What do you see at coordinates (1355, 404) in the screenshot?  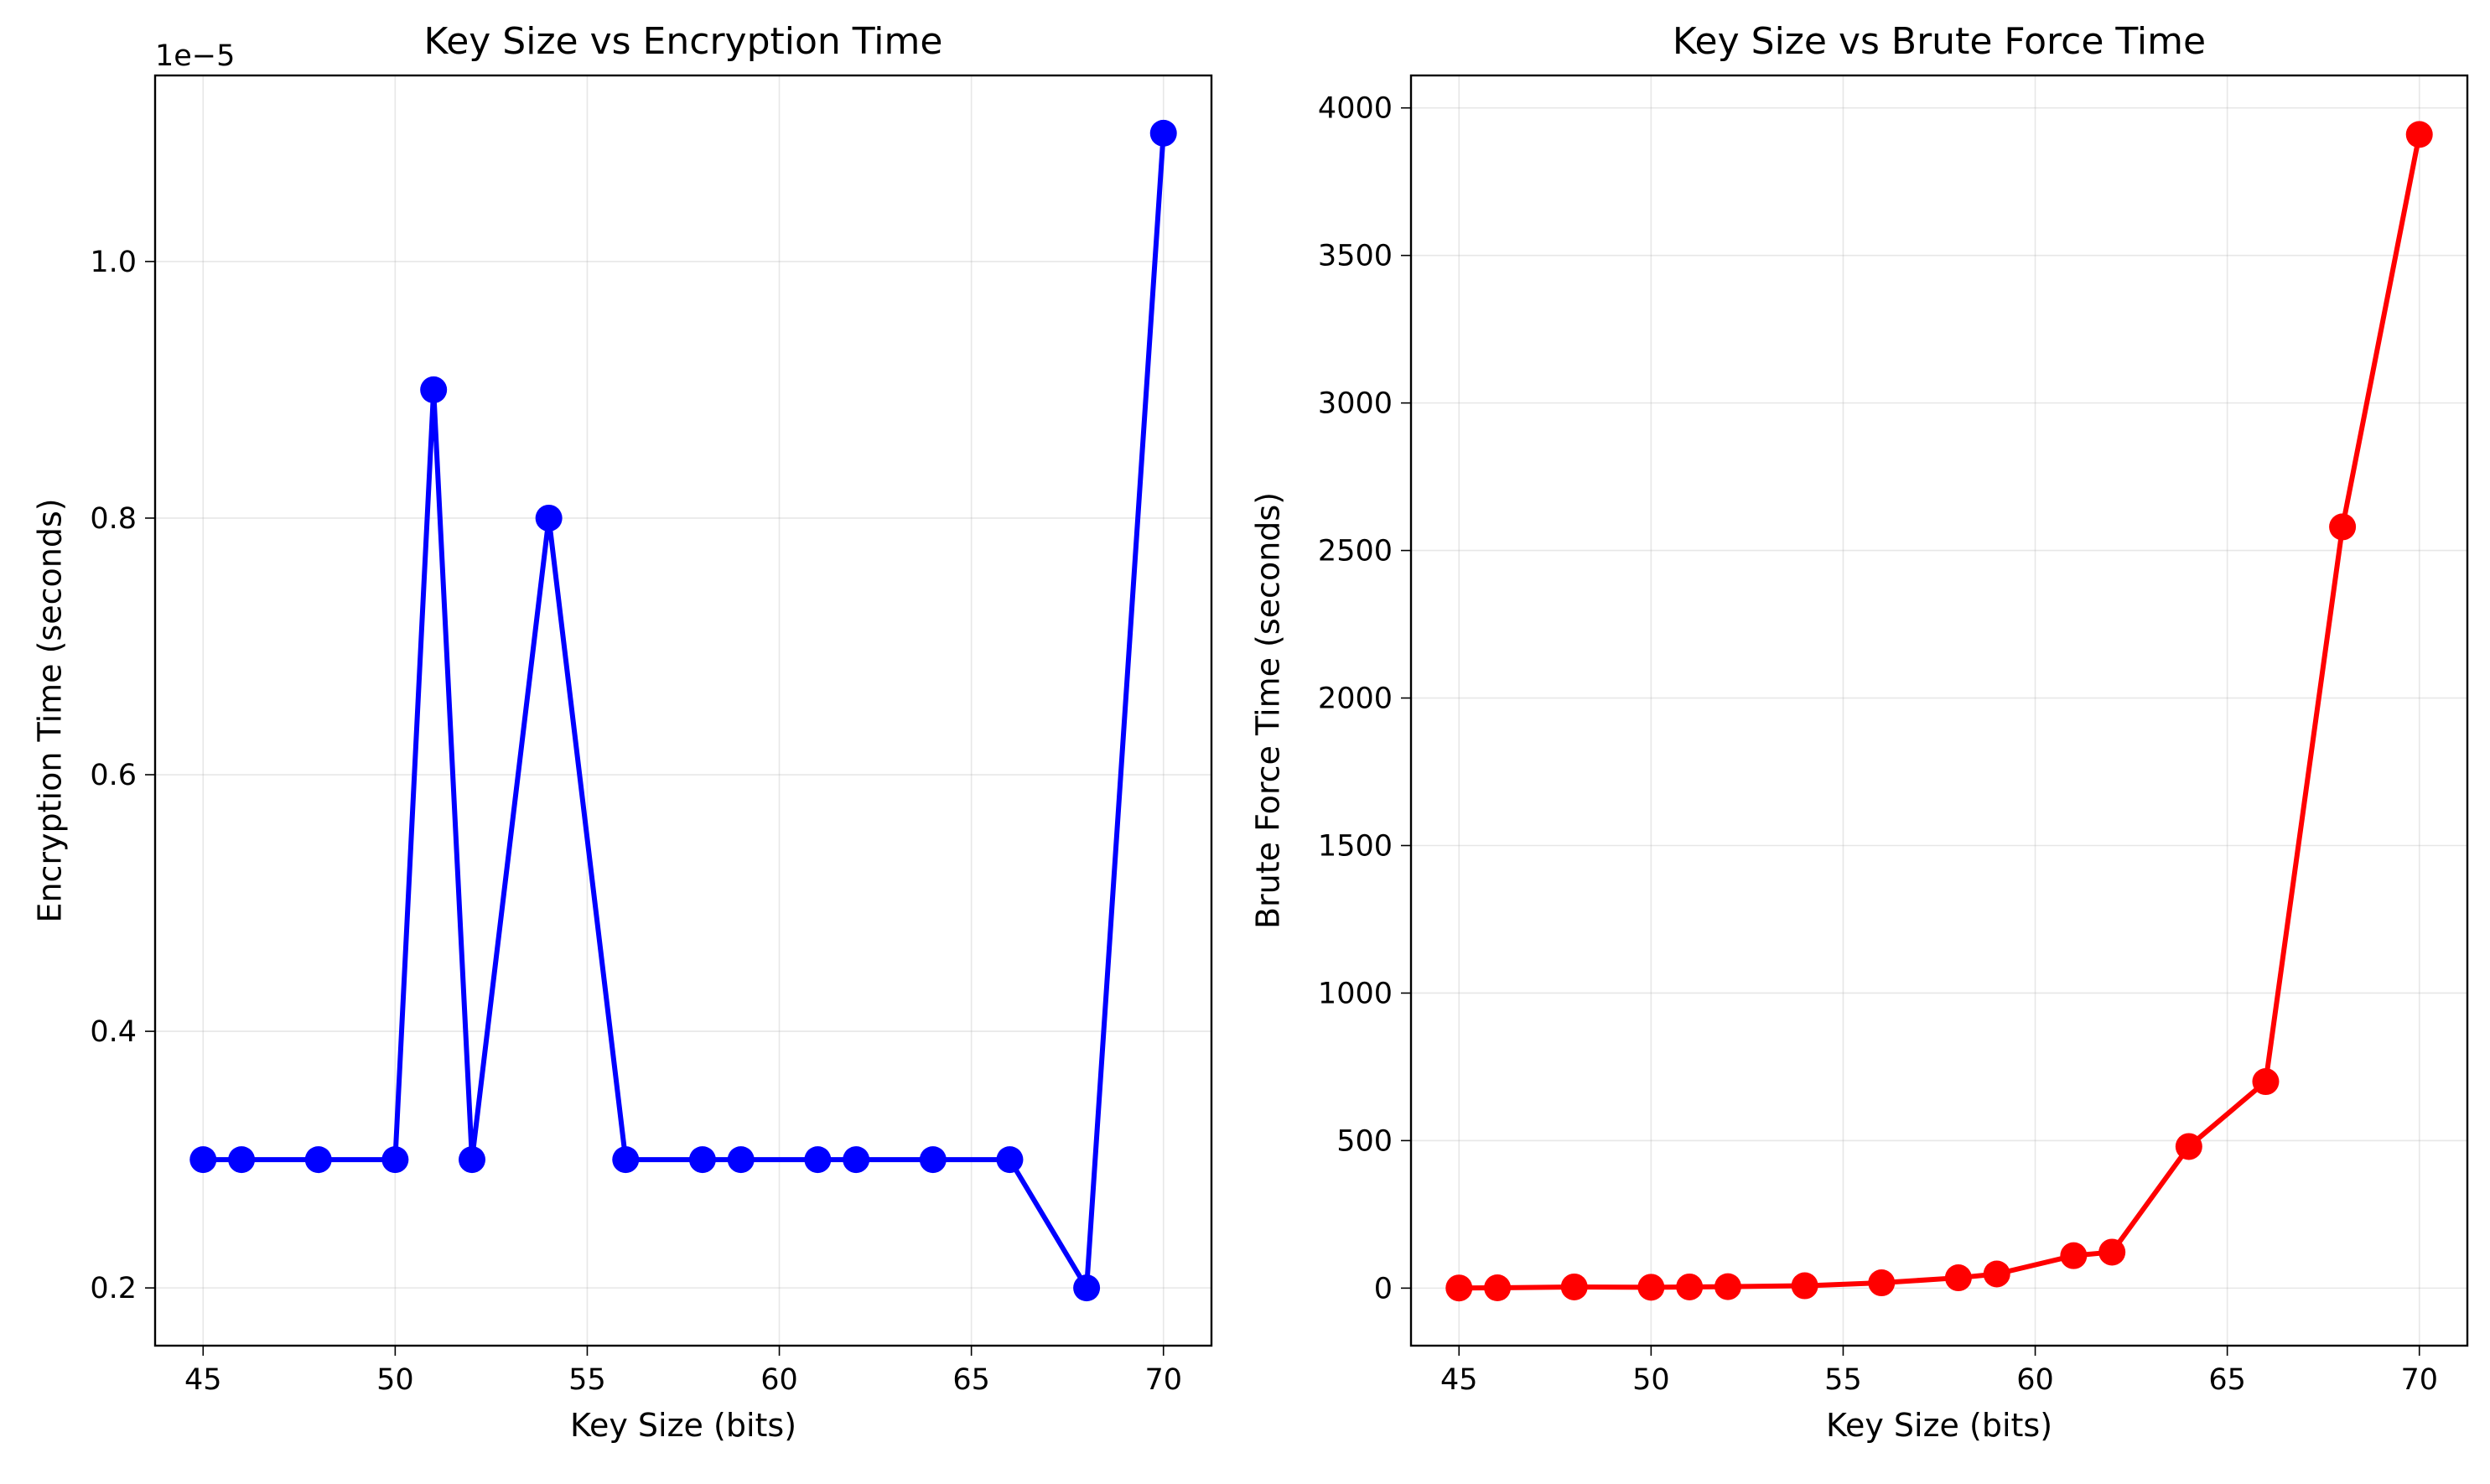 I see `y-tick-label: 3000` at bounding box center [1355, 404].